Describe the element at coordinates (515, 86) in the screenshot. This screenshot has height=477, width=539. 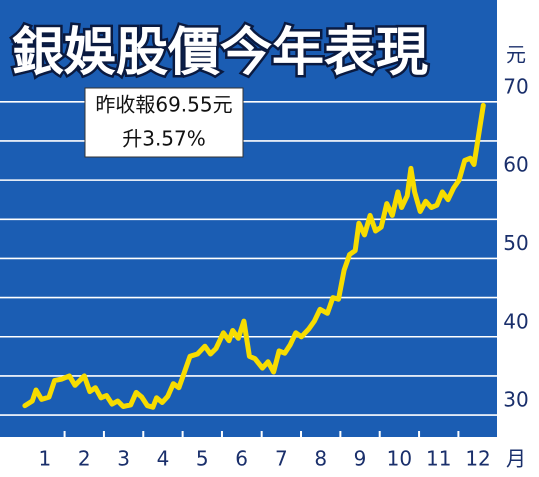
I see `y-tick-label: 70` at that location.